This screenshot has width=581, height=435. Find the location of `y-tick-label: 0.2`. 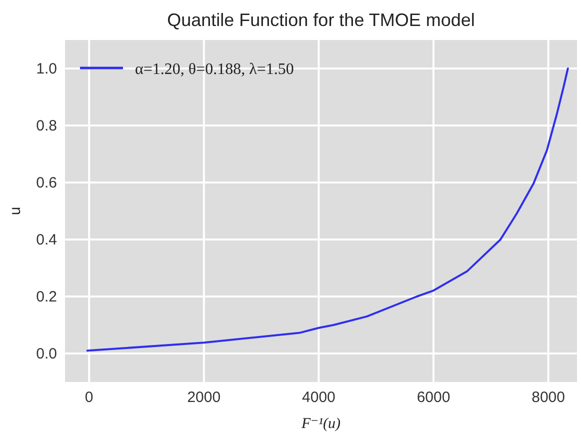

y-tick-label: 0.2 is located at coordinates (46, 297).